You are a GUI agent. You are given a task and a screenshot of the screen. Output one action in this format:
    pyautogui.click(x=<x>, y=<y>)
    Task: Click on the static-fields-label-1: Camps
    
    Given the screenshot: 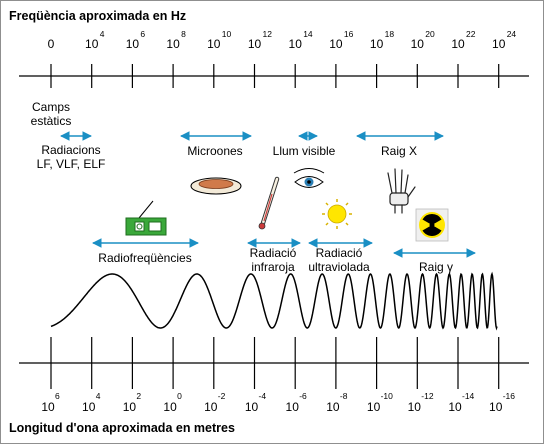 What is the action you would take?
    pyautogui.click(x=51, y=107)
    